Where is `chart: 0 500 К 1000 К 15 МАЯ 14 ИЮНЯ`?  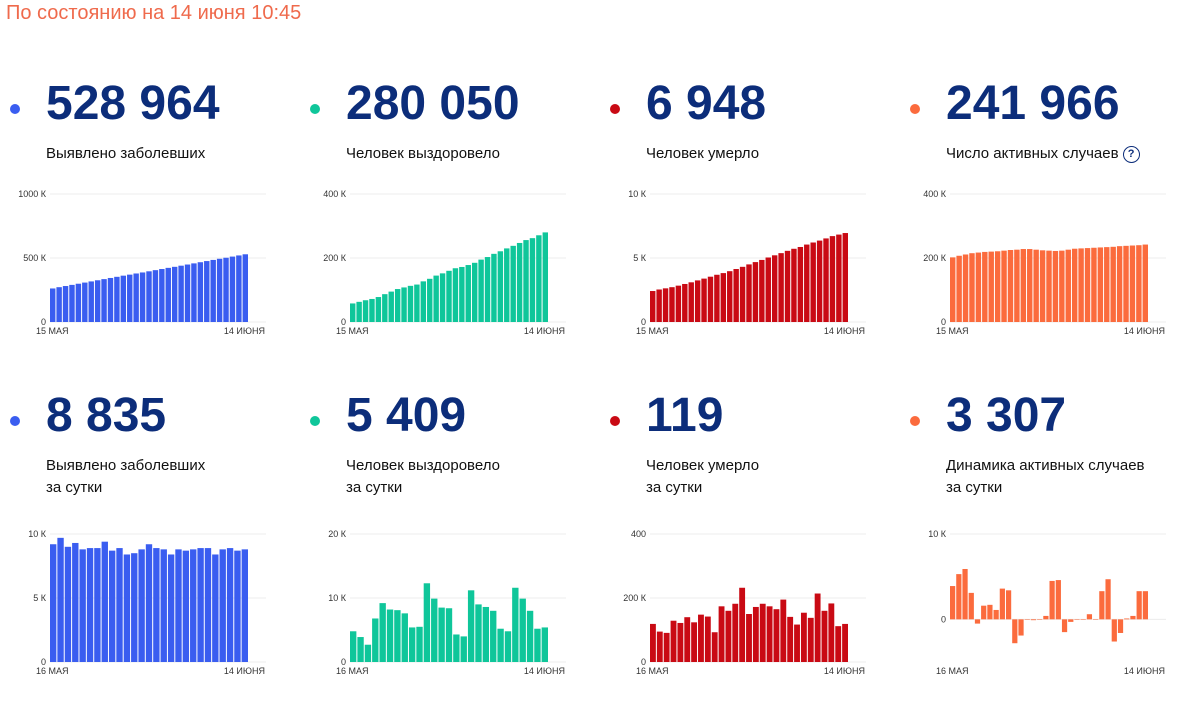
chart: 0 500 К 1000 К 15 МАЯ 14 ИЮНЯ is located at coordinates (142, 262).